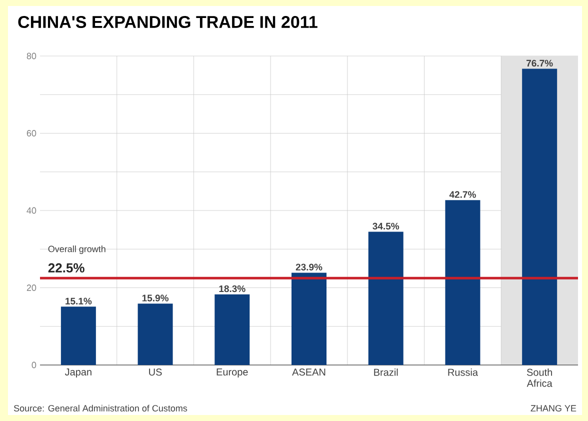  Describe the element at coordinates (79, 301) in the screenshot. I see `data-label: 15.1%` at that location.